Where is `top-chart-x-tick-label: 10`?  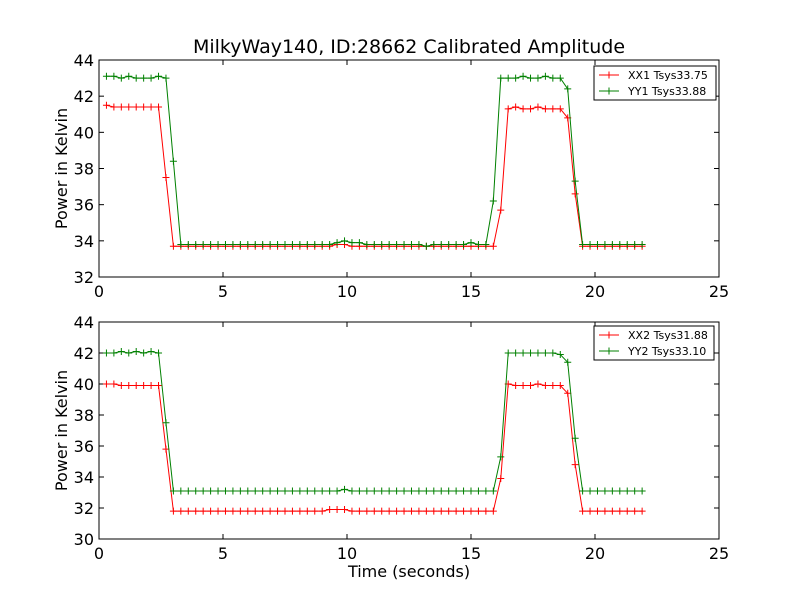 top-chart-x-tick-label: 10 is located at coordinates (347, 291).